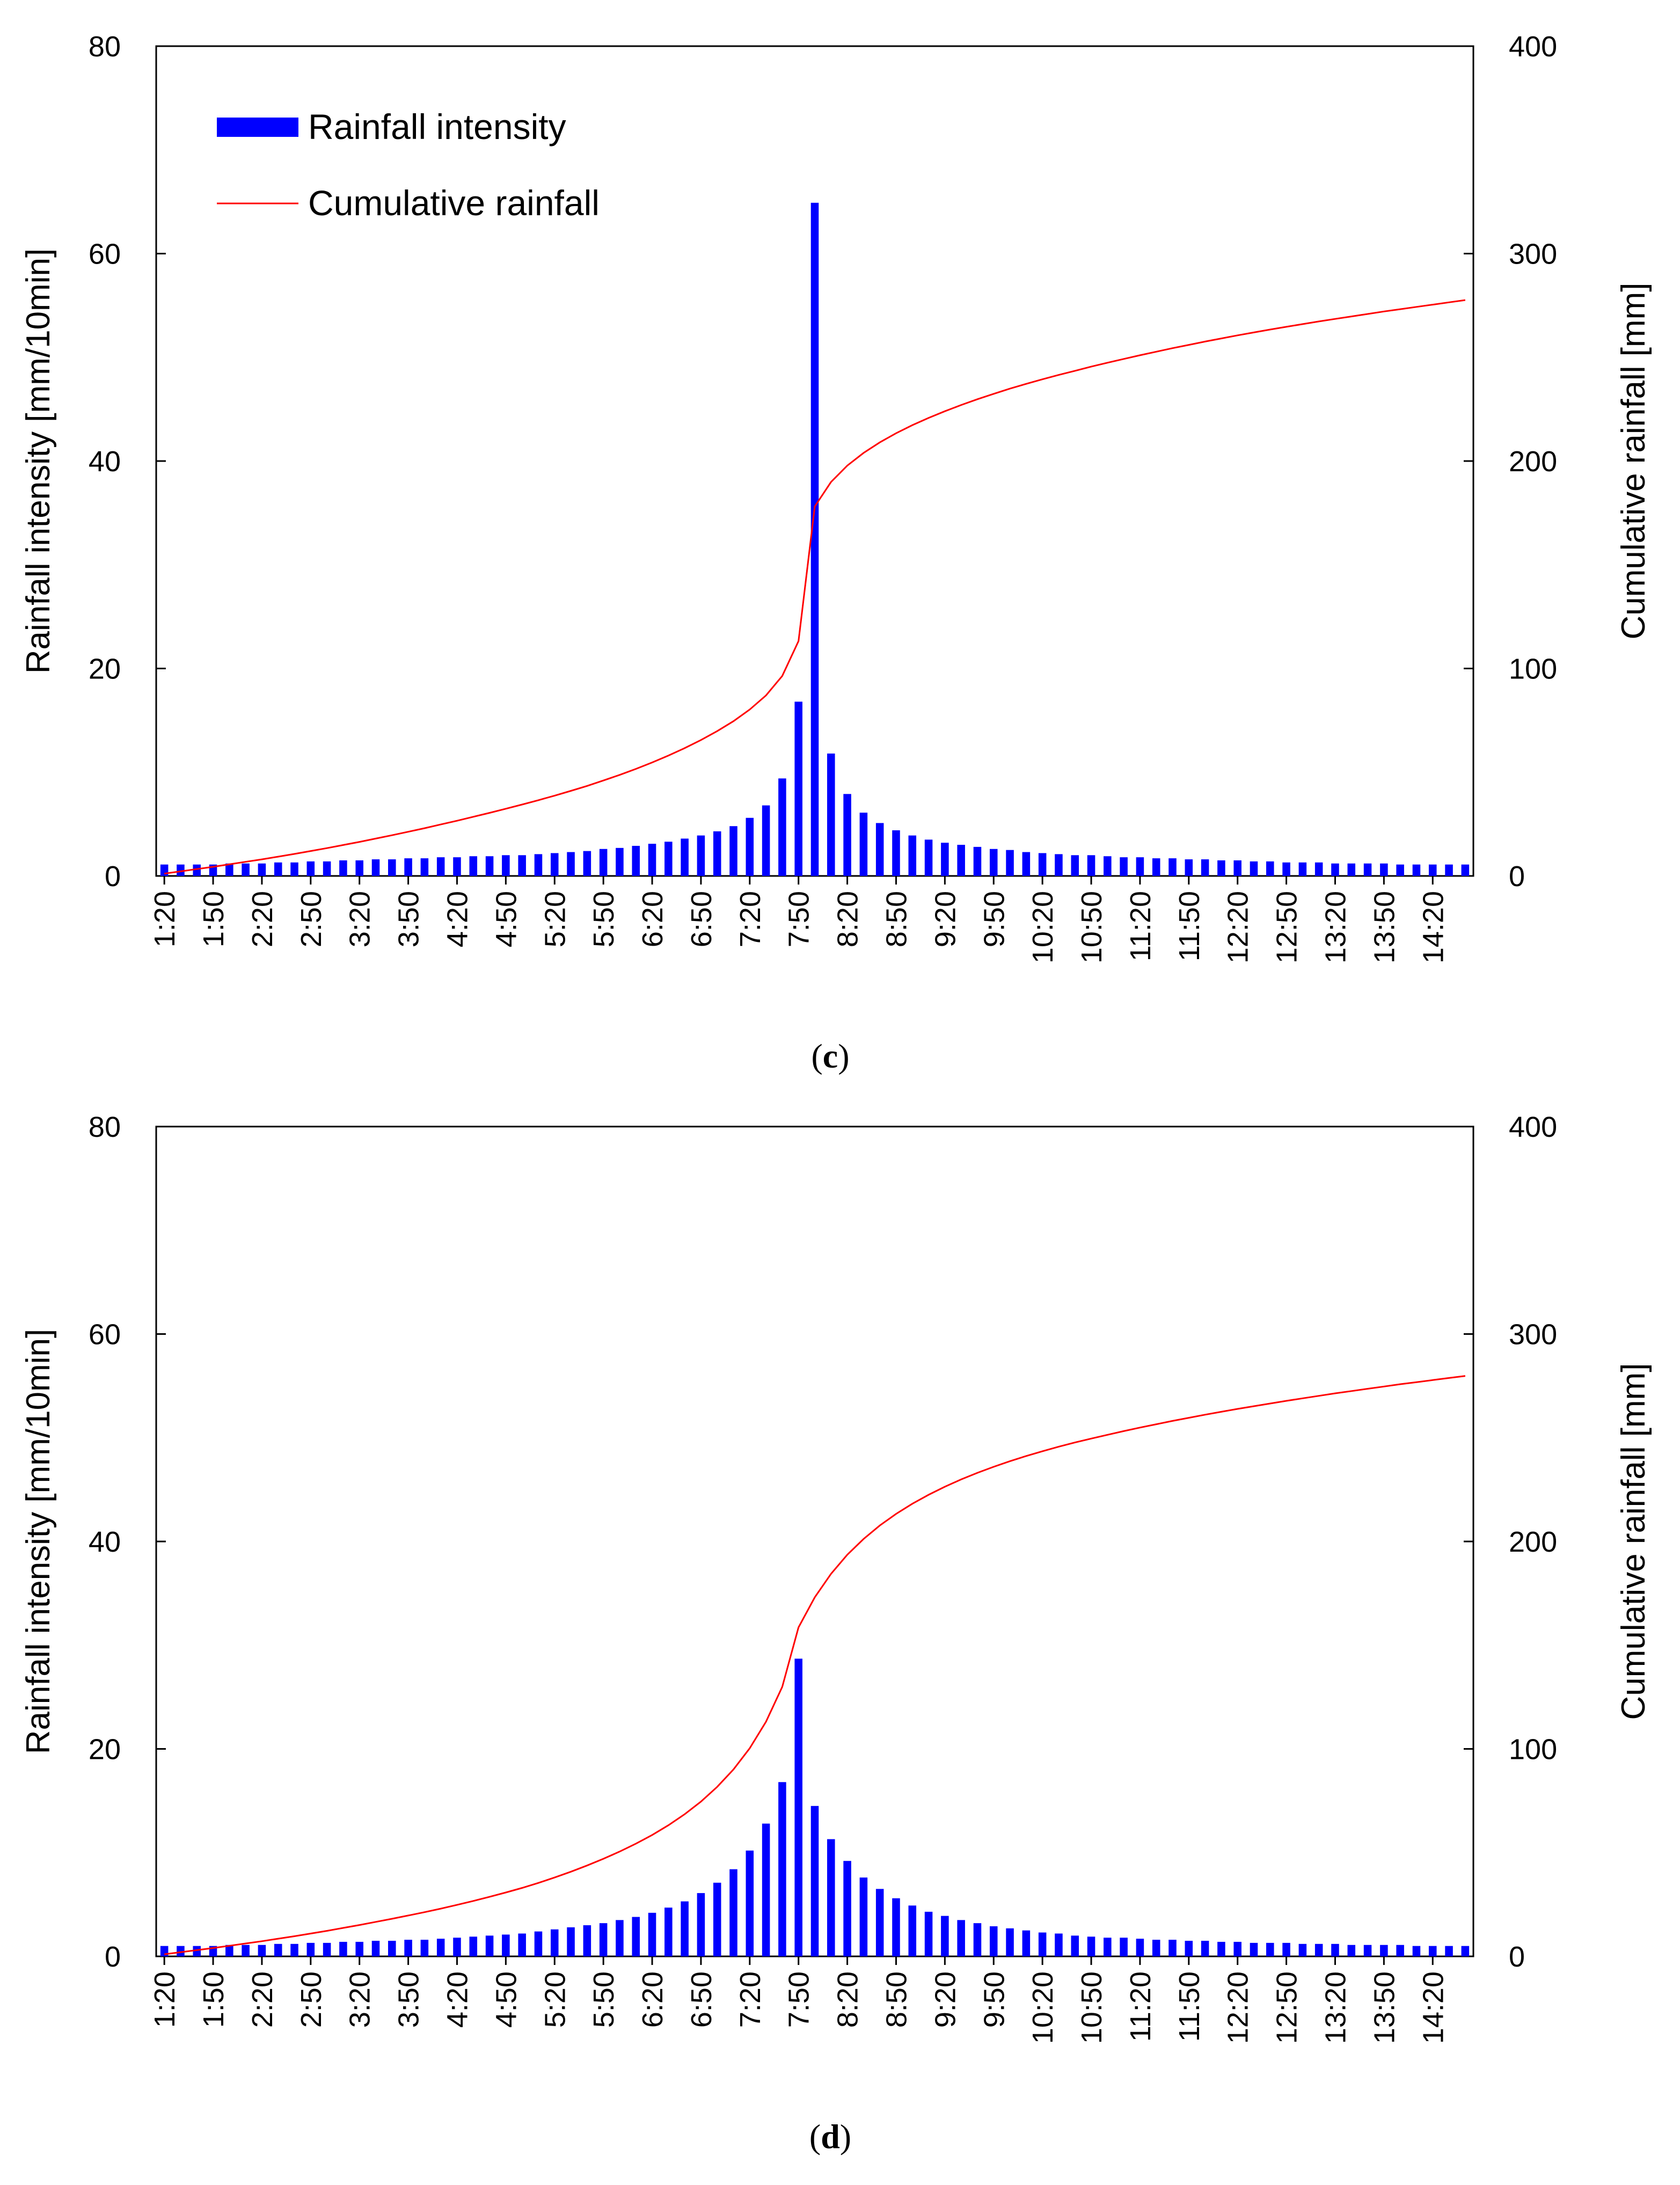 The width and height of the screenshot is (1680, 2185). Describe the element at coordinates (105, 1750) in the screenshot. I see `y-left-tick-label: 20` at that location.